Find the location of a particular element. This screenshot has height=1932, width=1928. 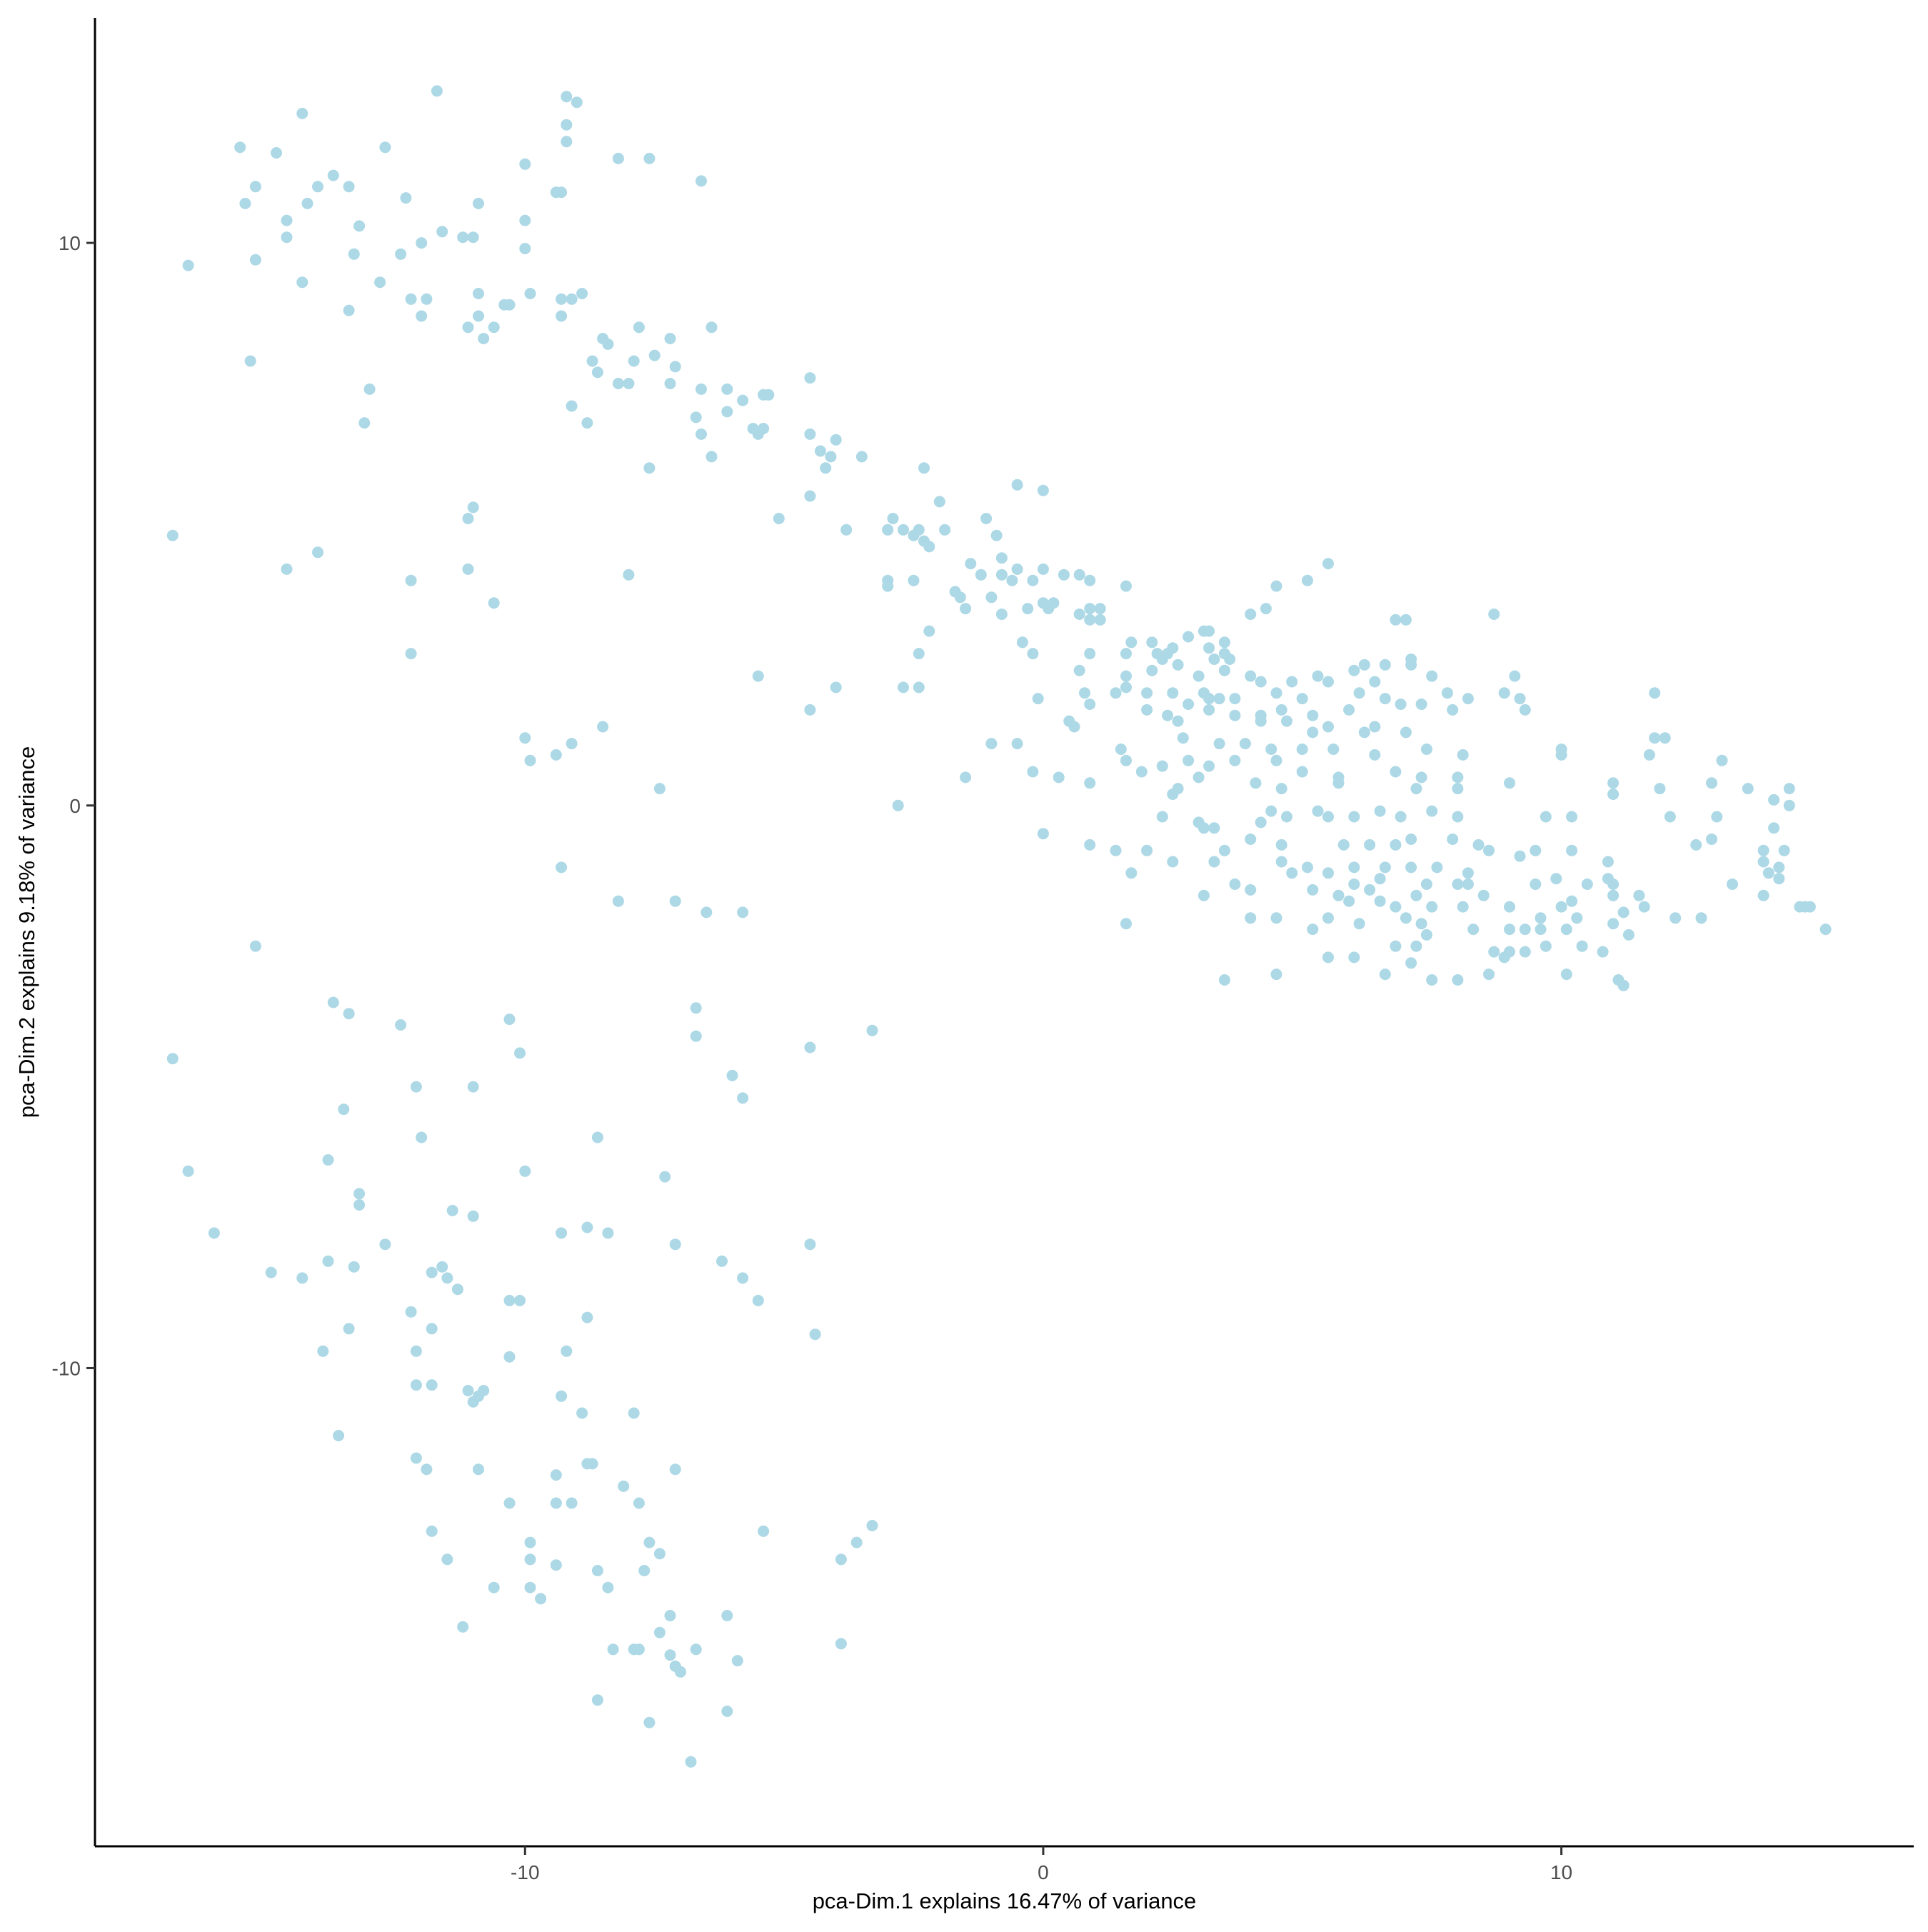

x-axis-ticks: -10 0 10 is located at coordinates (1041, 1864).